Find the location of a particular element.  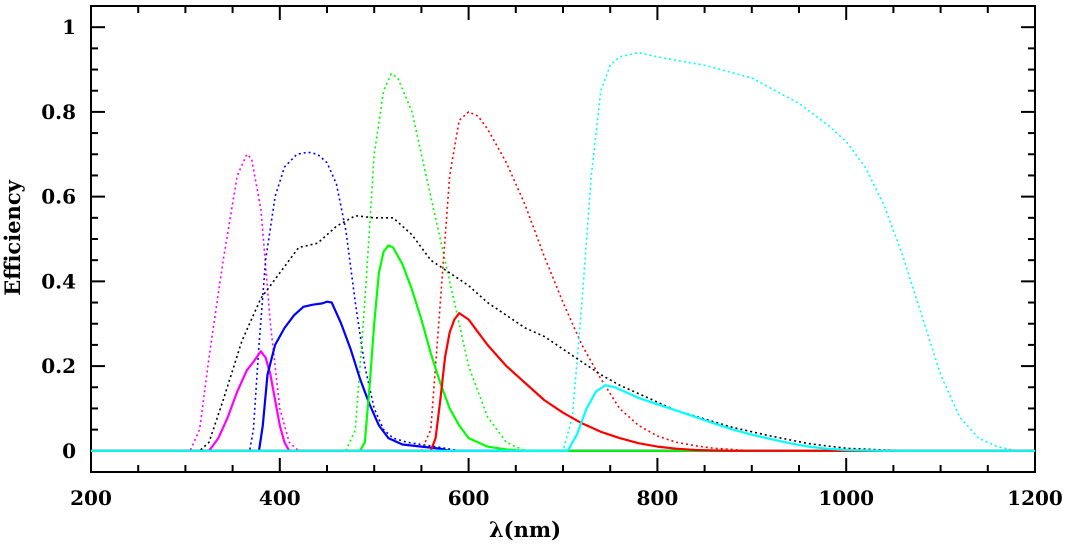

x-tick-label: 600 is located at coordinates (469, 498).